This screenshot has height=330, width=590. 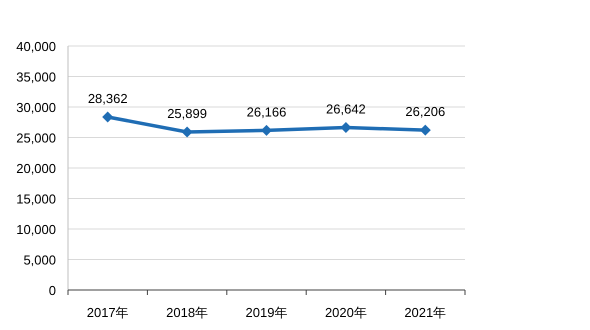 I want to click on y-tick-label: 15,000, so click(x=36, y=199).